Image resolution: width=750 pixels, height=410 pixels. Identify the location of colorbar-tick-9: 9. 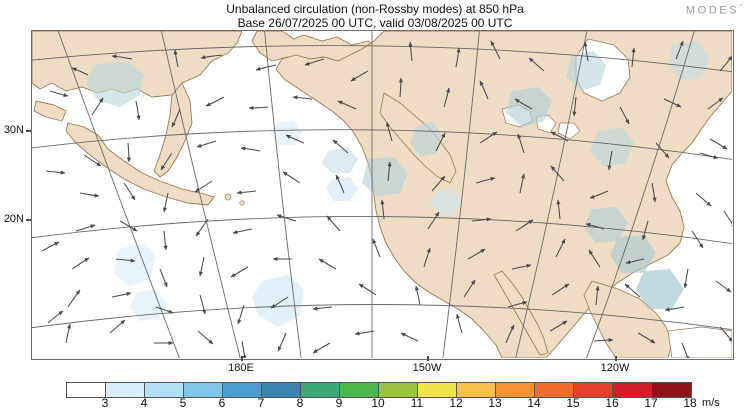
(339, 403).